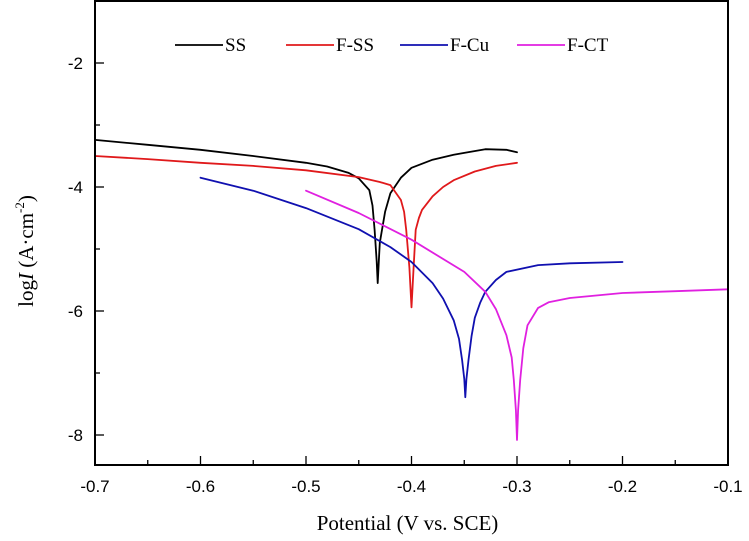 This screenshot has width=749, height=541. I want to click on y-tick-label: -2, so click(75, 63).